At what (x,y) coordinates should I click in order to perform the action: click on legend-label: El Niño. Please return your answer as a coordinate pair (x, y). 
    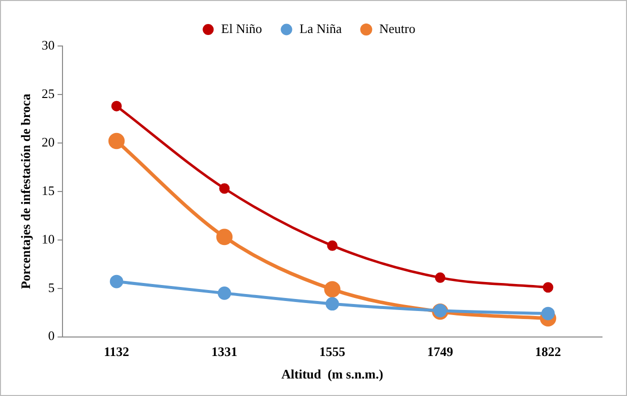
    Looking at the image, I should click on (241, 28).